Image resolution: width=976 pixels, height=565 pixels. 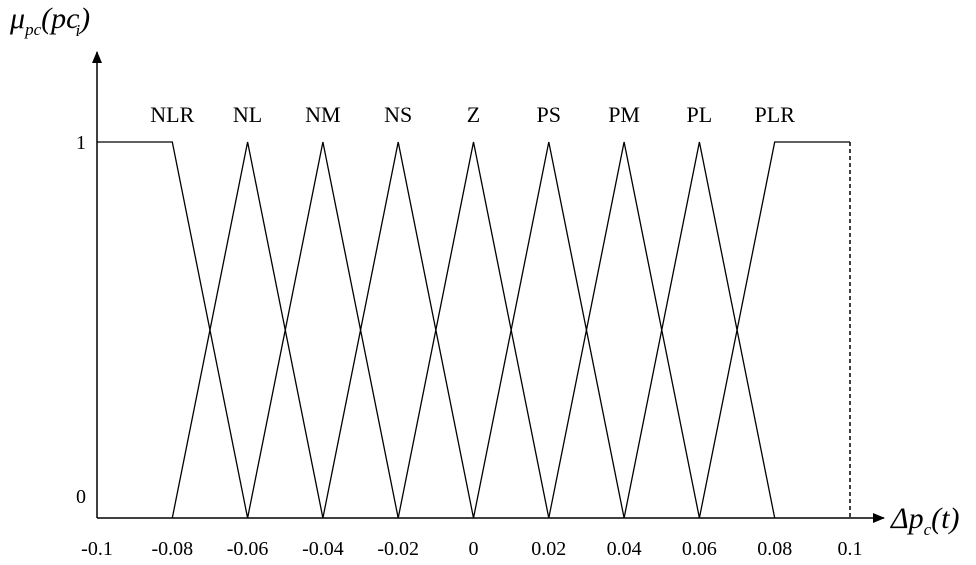 I want to click on mf-ps, so click(x=548, y=330).